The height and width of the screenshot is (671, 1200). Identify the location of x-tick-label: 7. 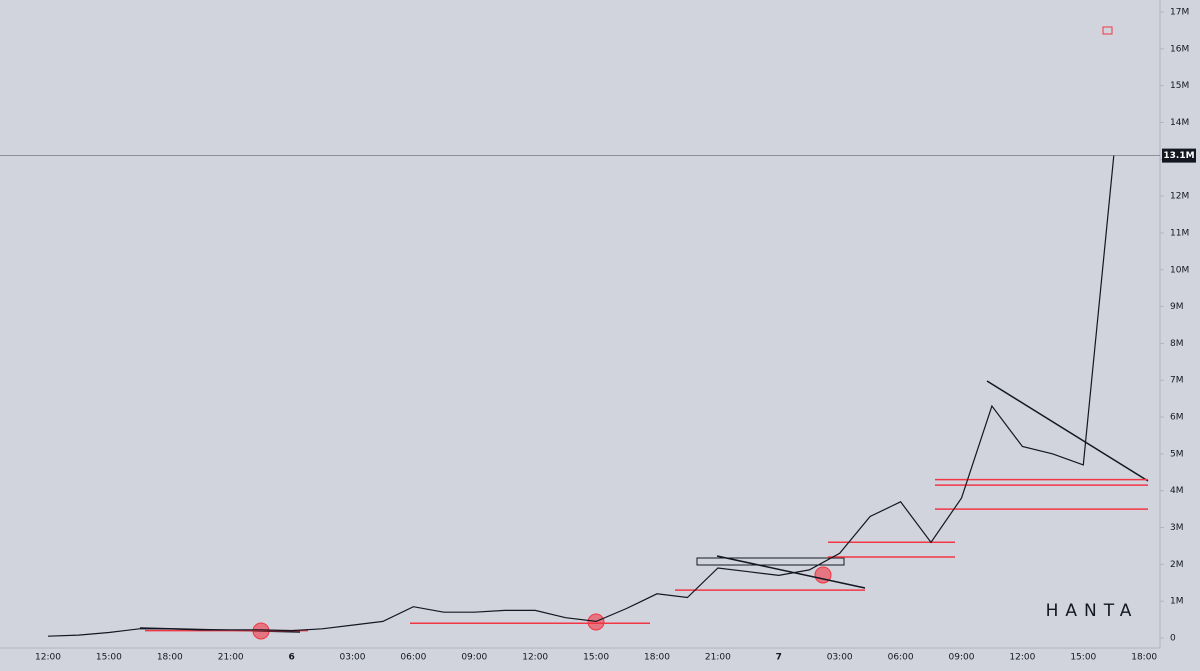
(779, 658).